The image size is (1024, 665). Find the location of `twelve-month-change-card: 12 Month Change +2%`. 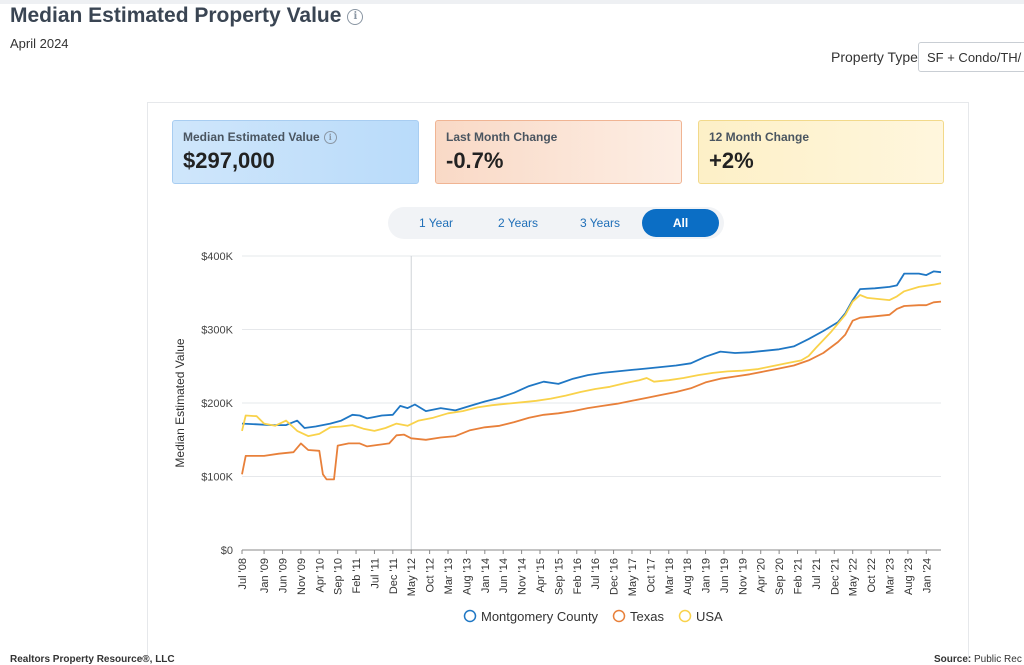

twelve-month-change-card: 12 Month Change +2% is located at coordinates (821, 152).